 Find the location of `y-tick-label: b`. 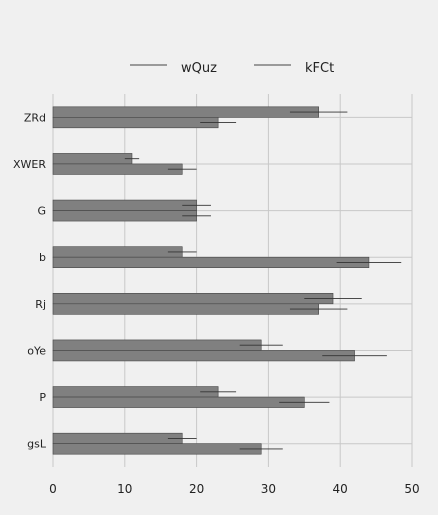

y-tick-label: b is located at coordinates (42, 257).